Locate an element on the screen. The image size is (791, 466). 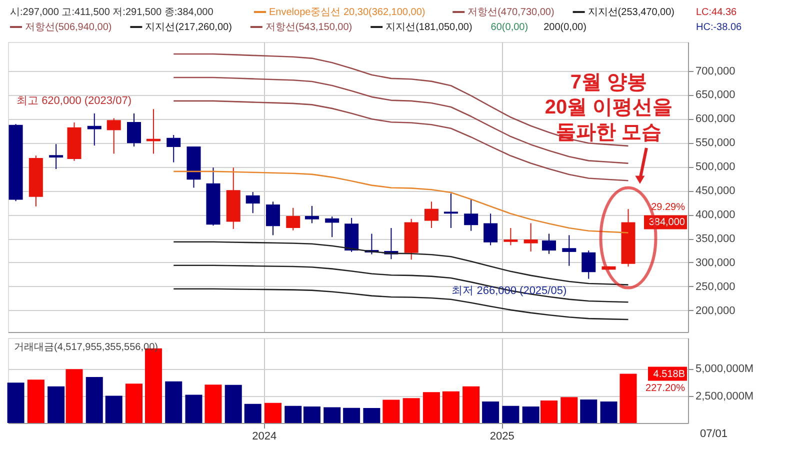
y-tick-label: 400,000 is located at coordinates (716, 215).